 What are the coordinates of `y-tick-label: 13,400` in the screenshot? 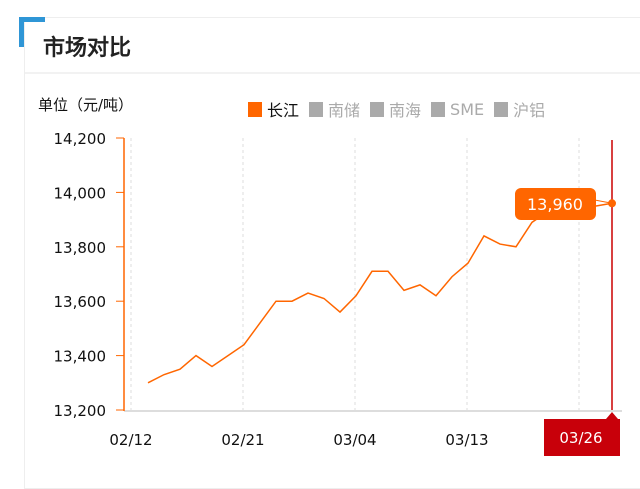 It's located at (80, 357).